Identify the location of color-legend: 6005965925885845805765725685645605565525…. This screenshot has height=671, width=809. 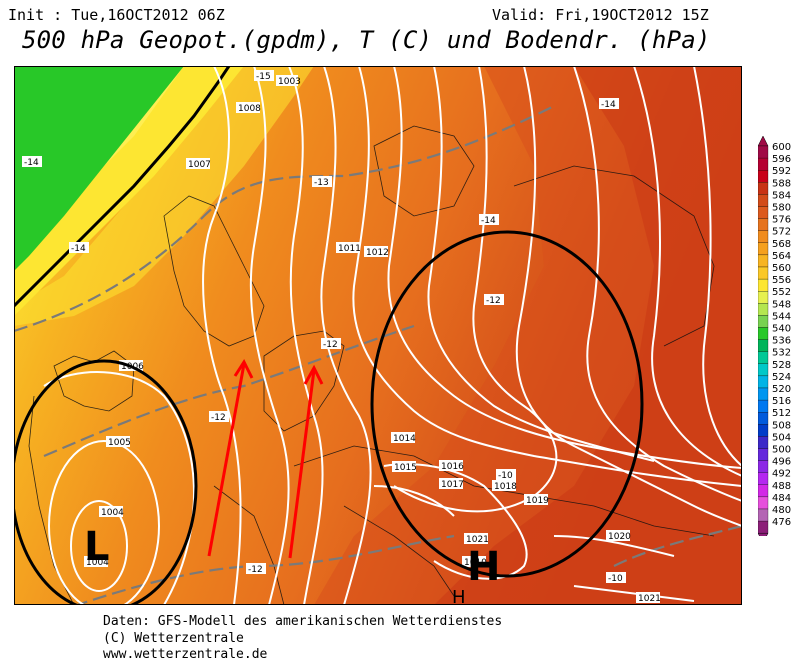
(774, 336).